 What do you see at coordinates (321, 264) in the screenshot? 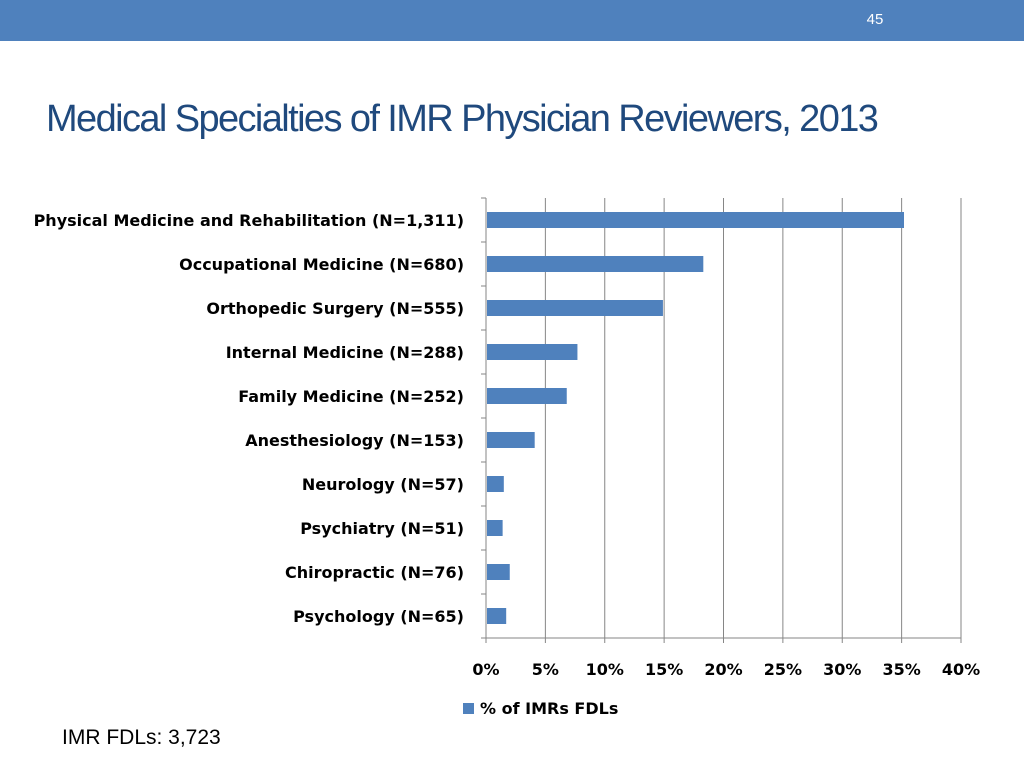
I see `category-label: Occupational Medicine (N=680)` at bounding box center [321, 264].